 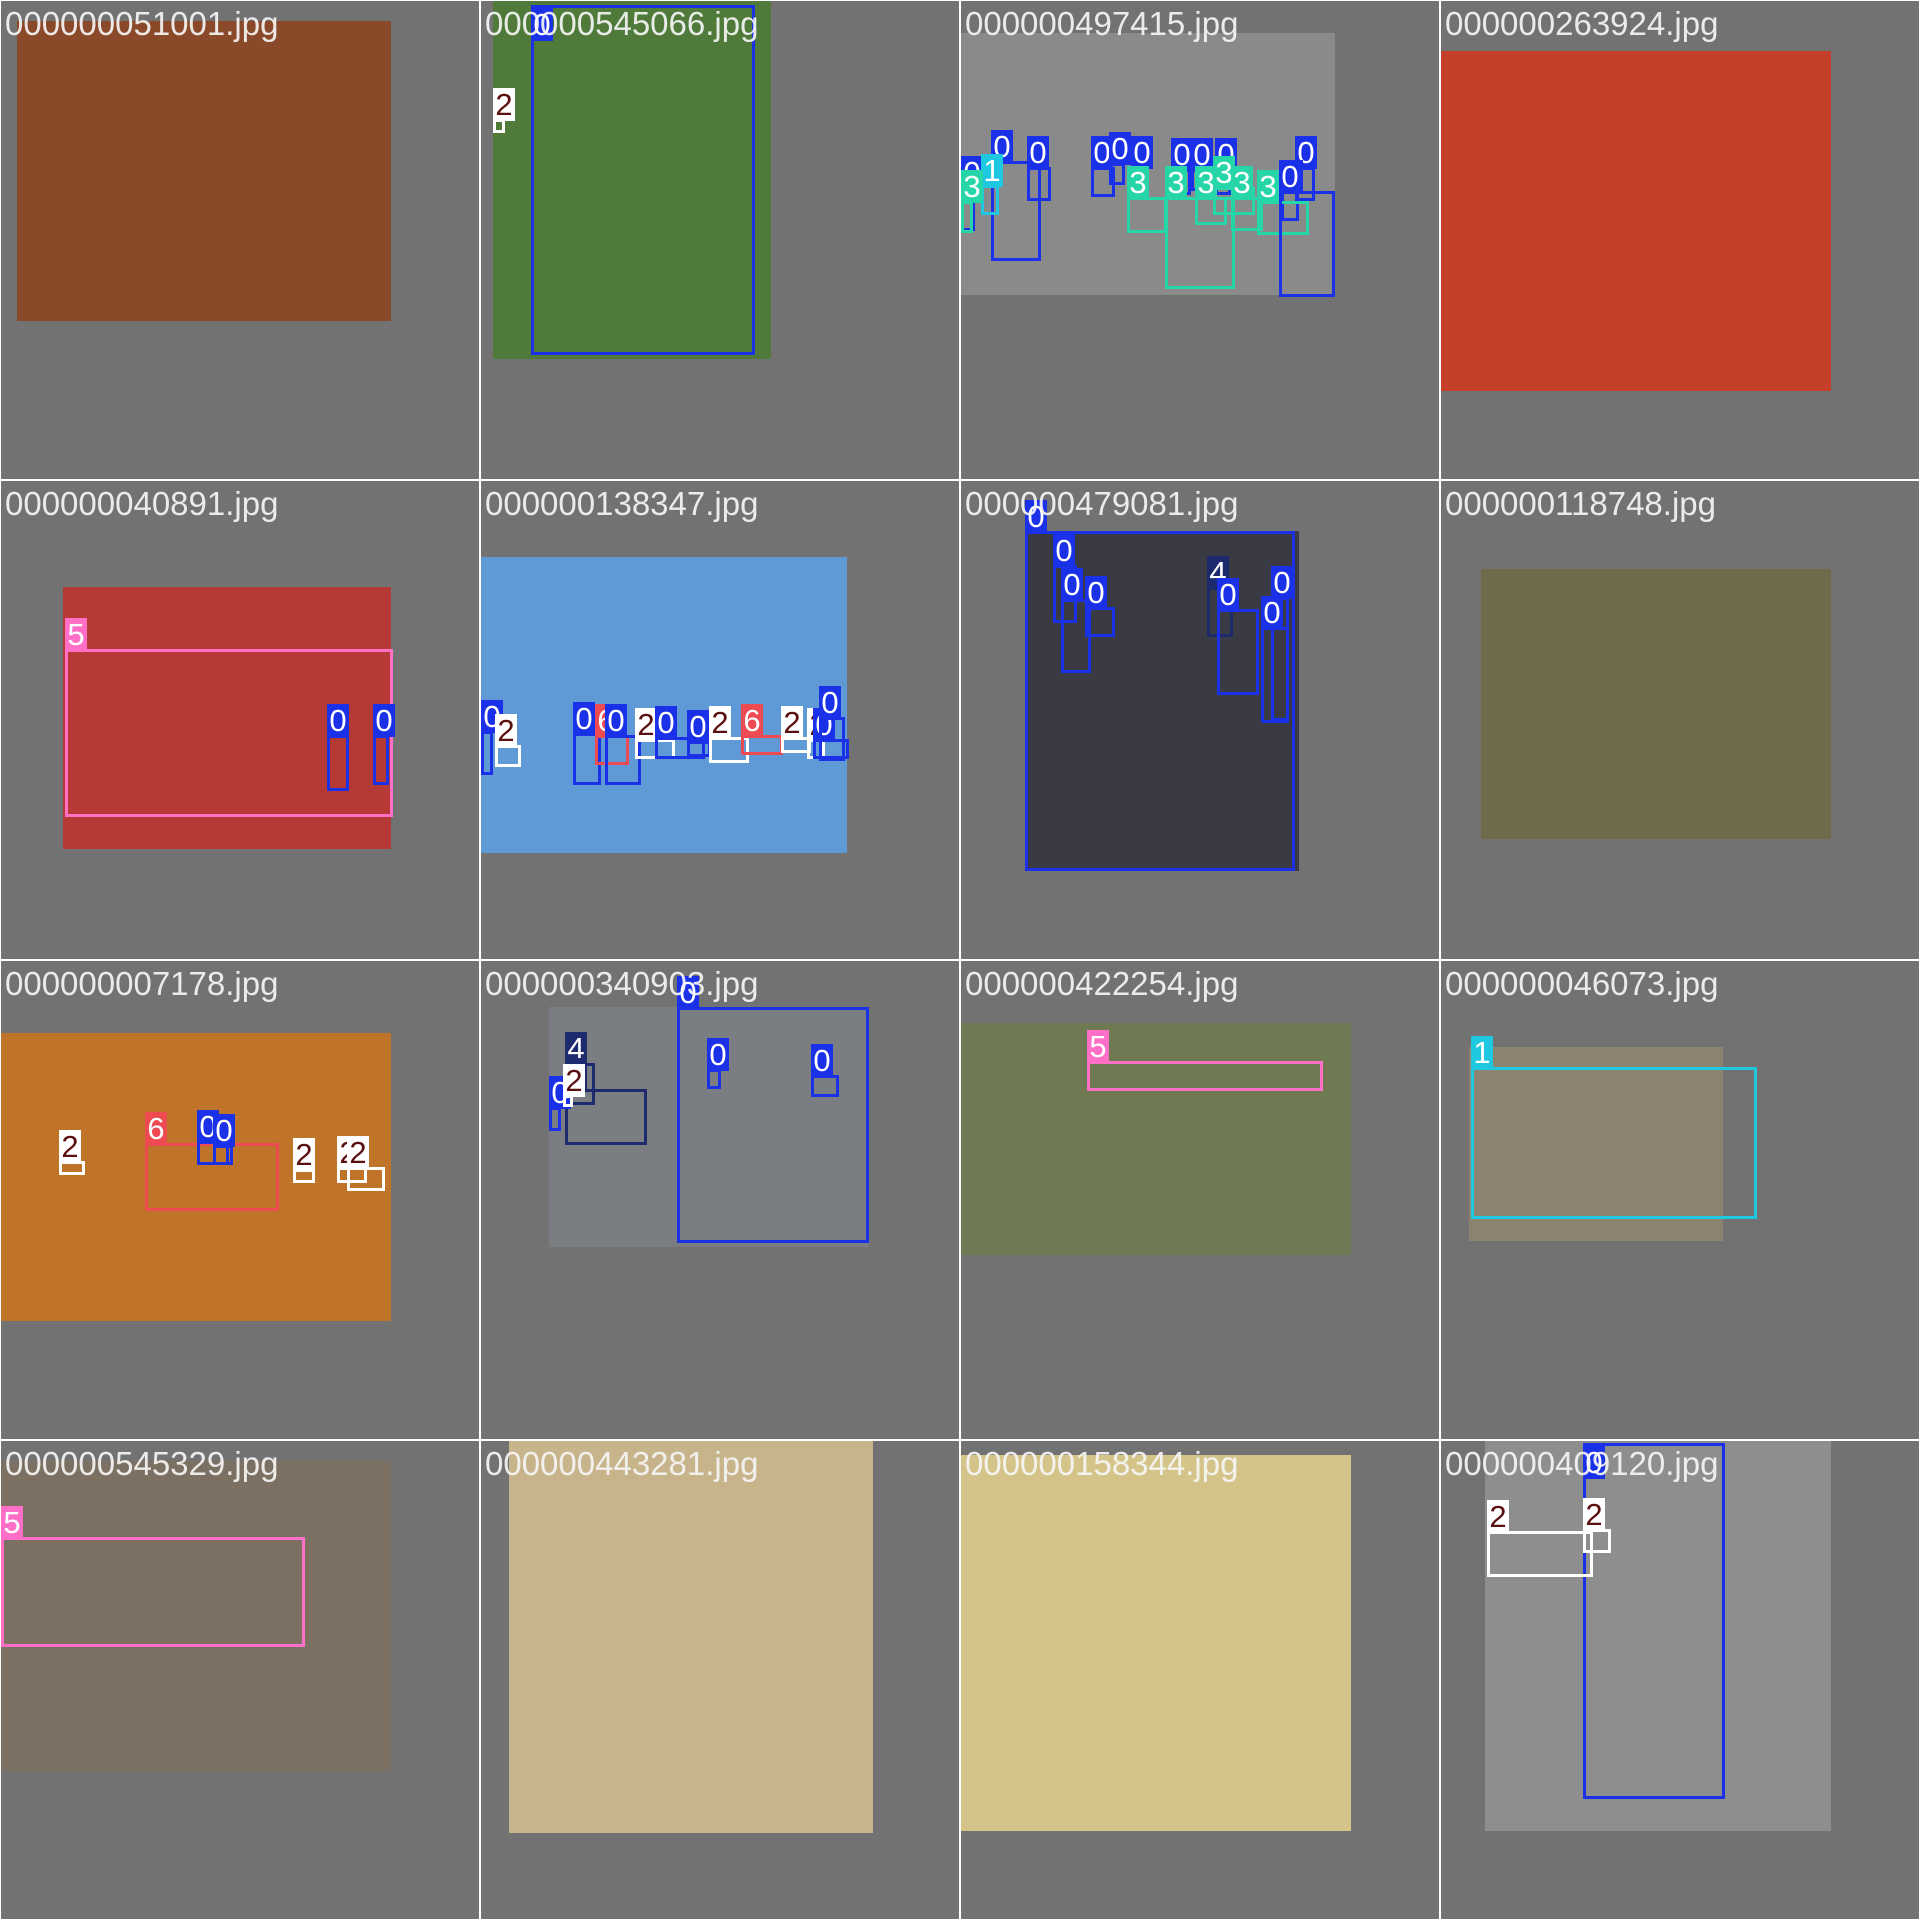 What do you see at coordinates (1580, 503) in the screenshot?
I see `image-filename: 000000118748.jpg` at bounding box center [1580, 503].